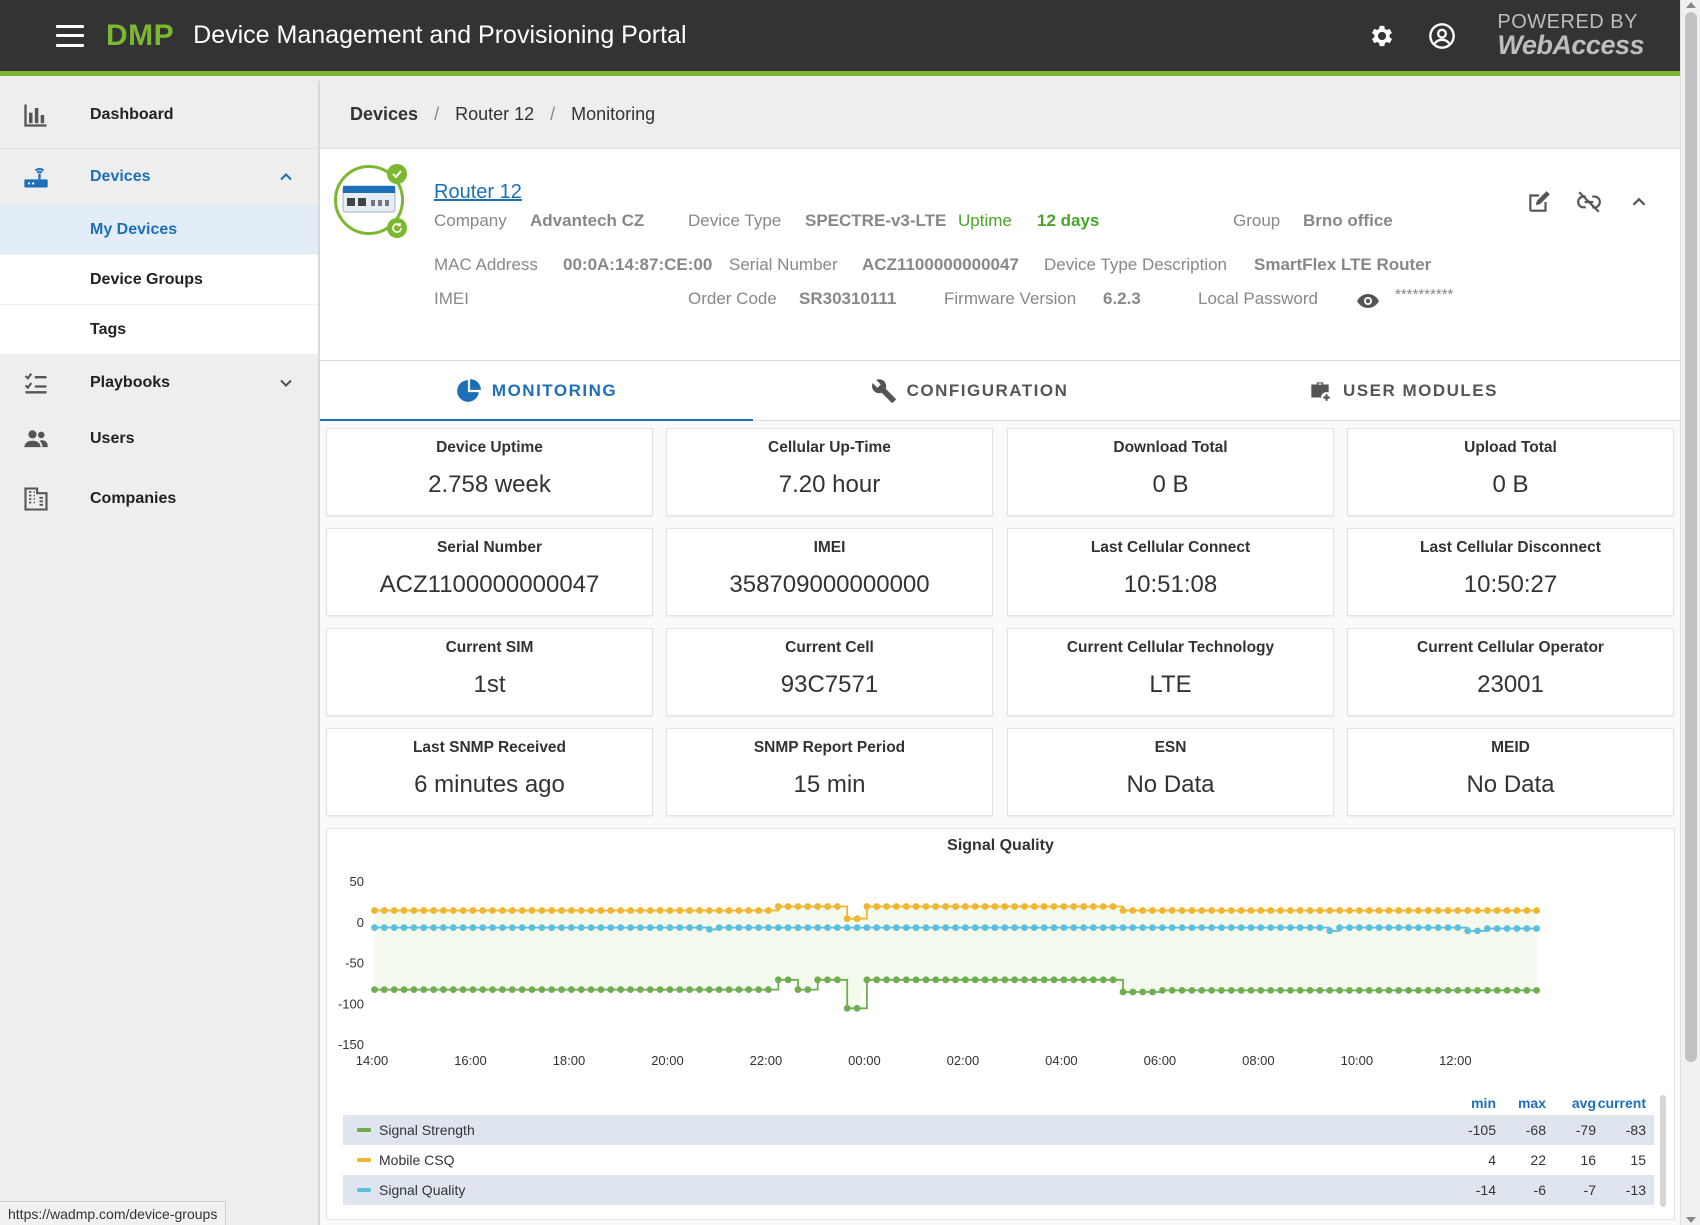 This screenshot has height=1225, width=1700. I want to click on legend-scrollbar, so click(1663, 1151).